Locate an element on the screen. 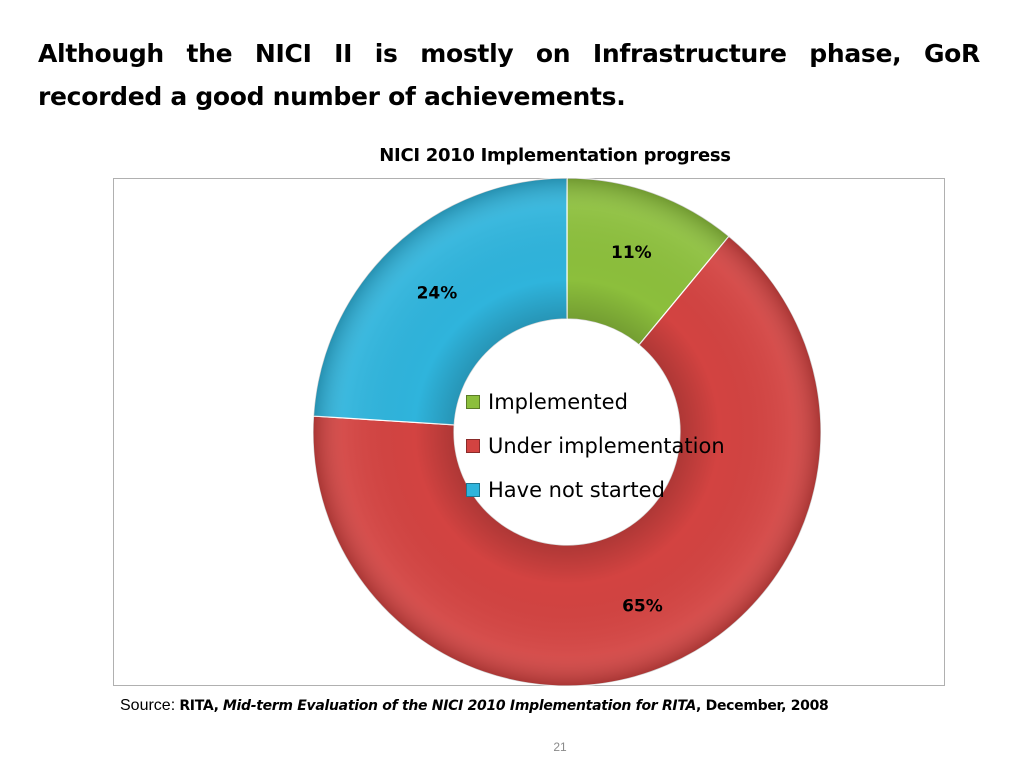 Image resolution: width=1024 pixels, height=768 pixels. legend-item: Under implementation is located at coordinates (595, 446).